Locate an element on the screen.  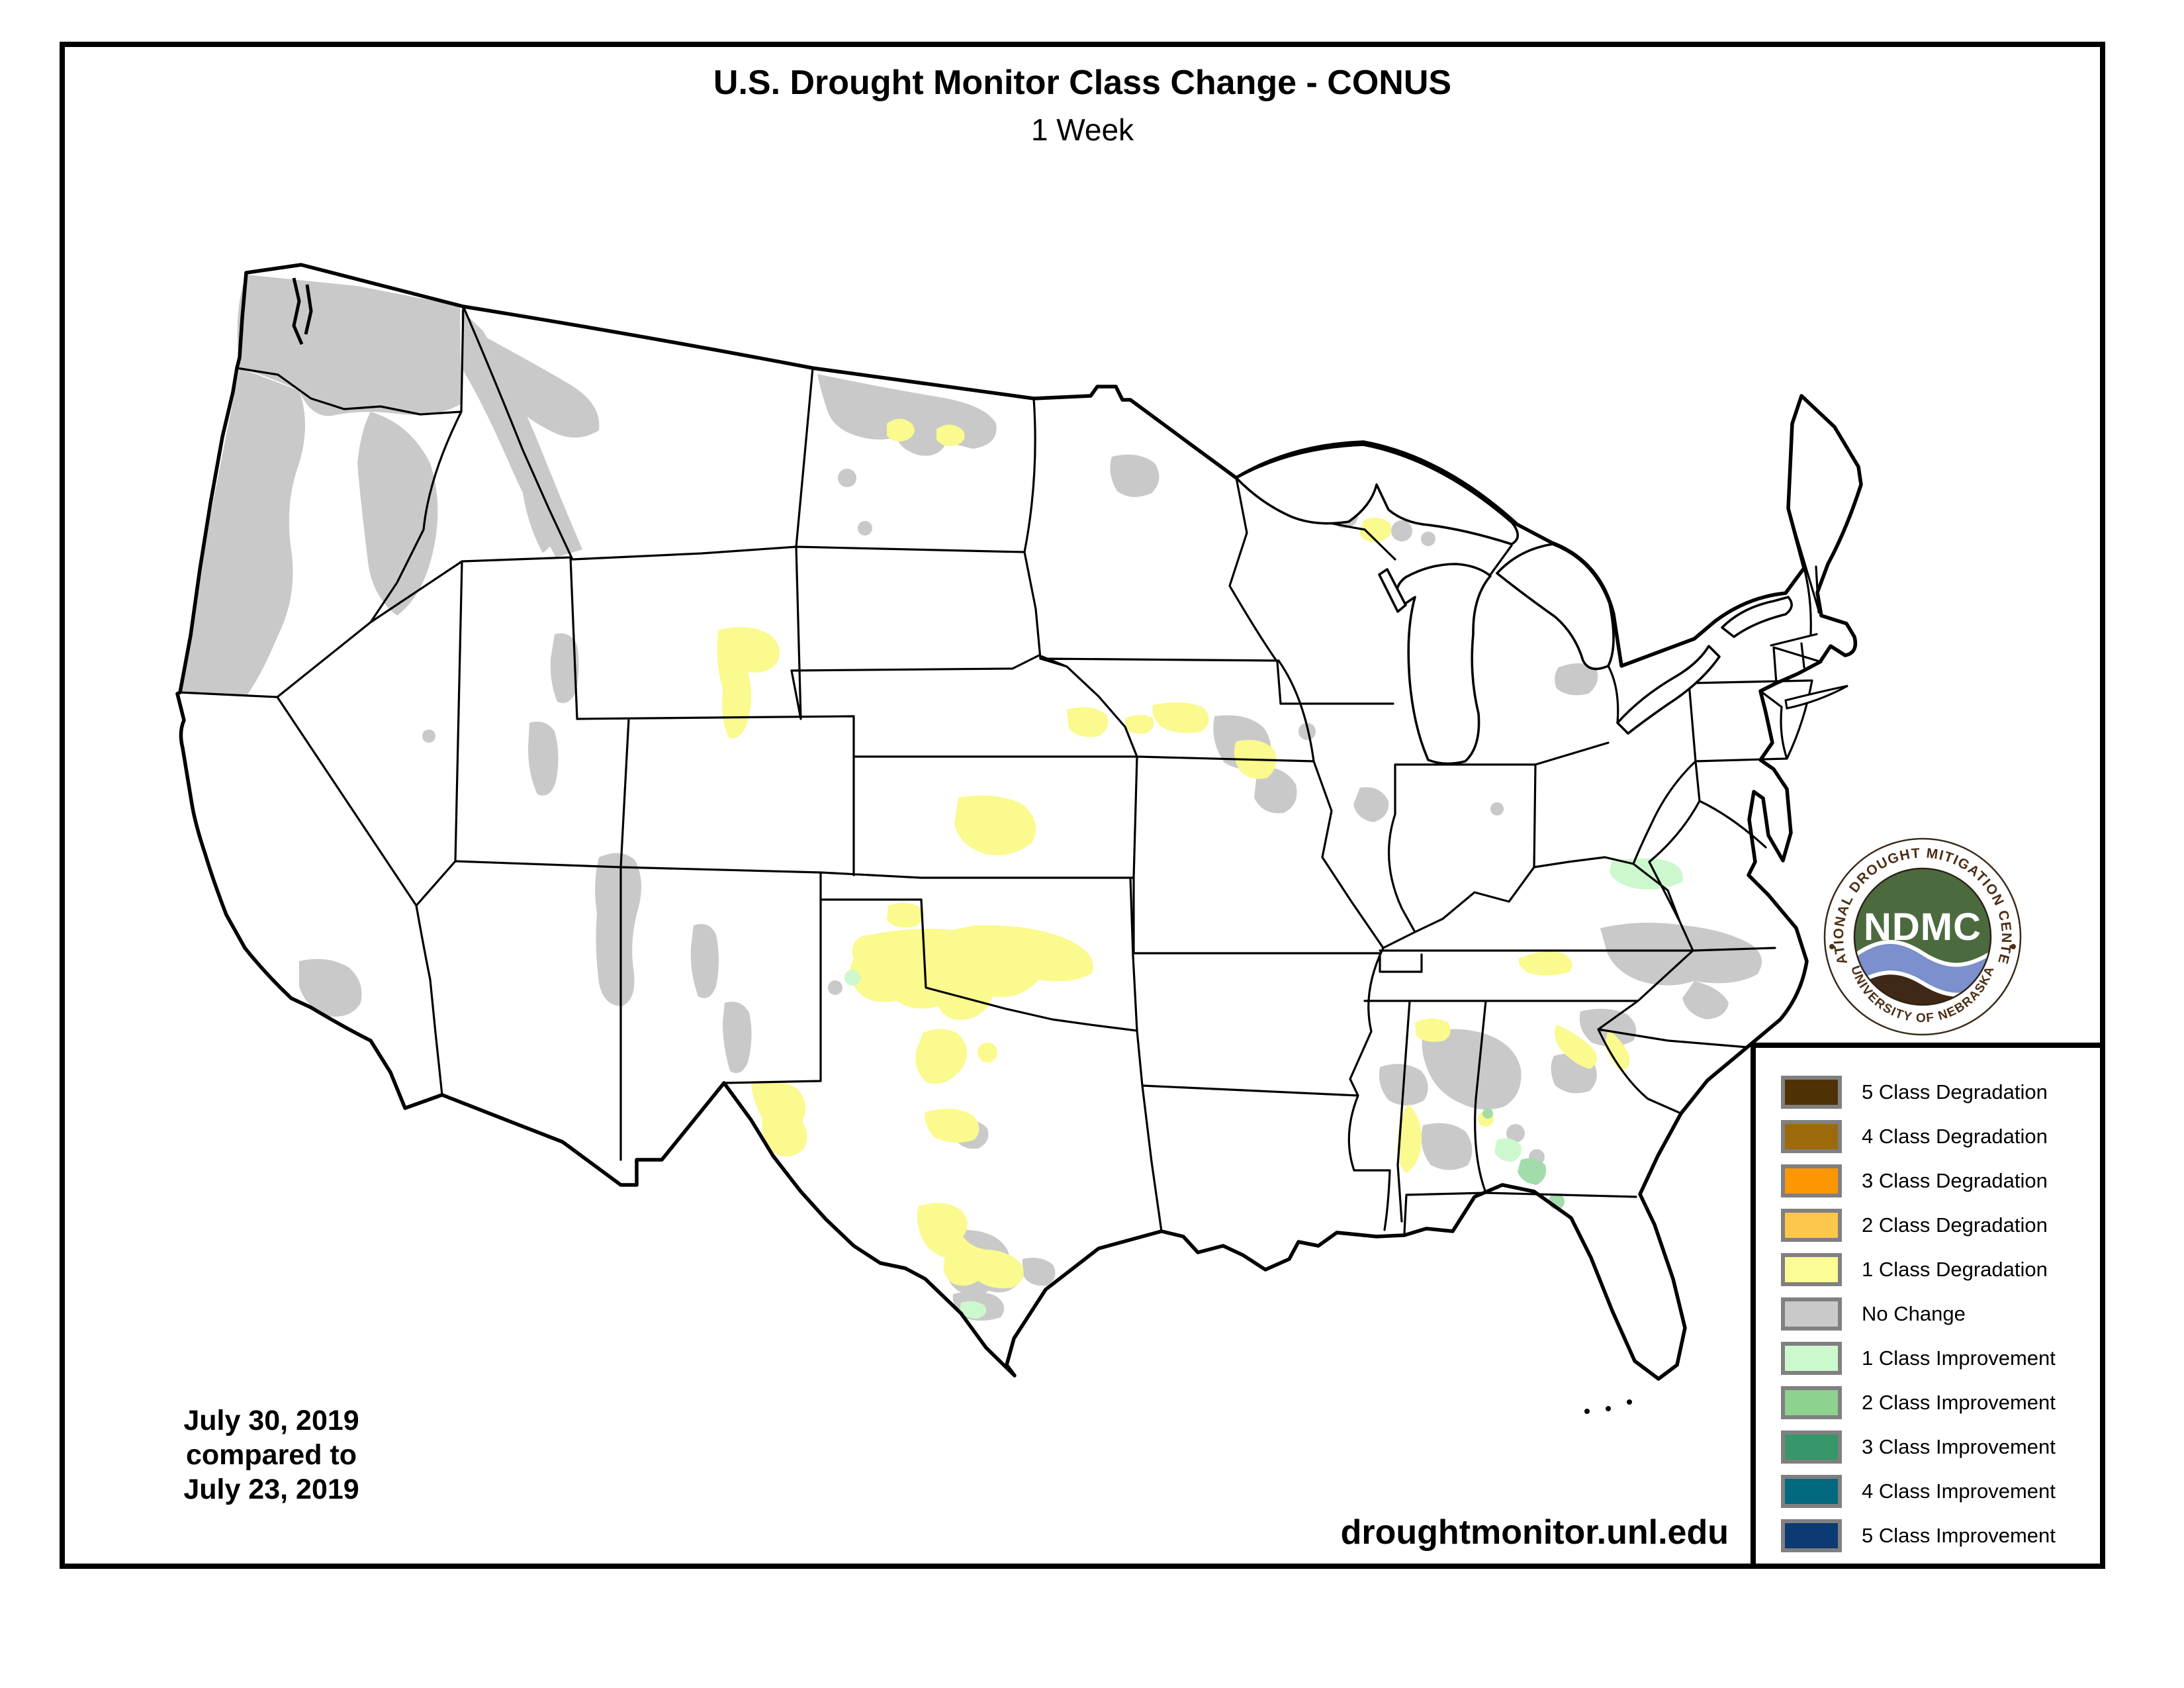
legend-label: No Change is located at coordinates (1914, 1313).